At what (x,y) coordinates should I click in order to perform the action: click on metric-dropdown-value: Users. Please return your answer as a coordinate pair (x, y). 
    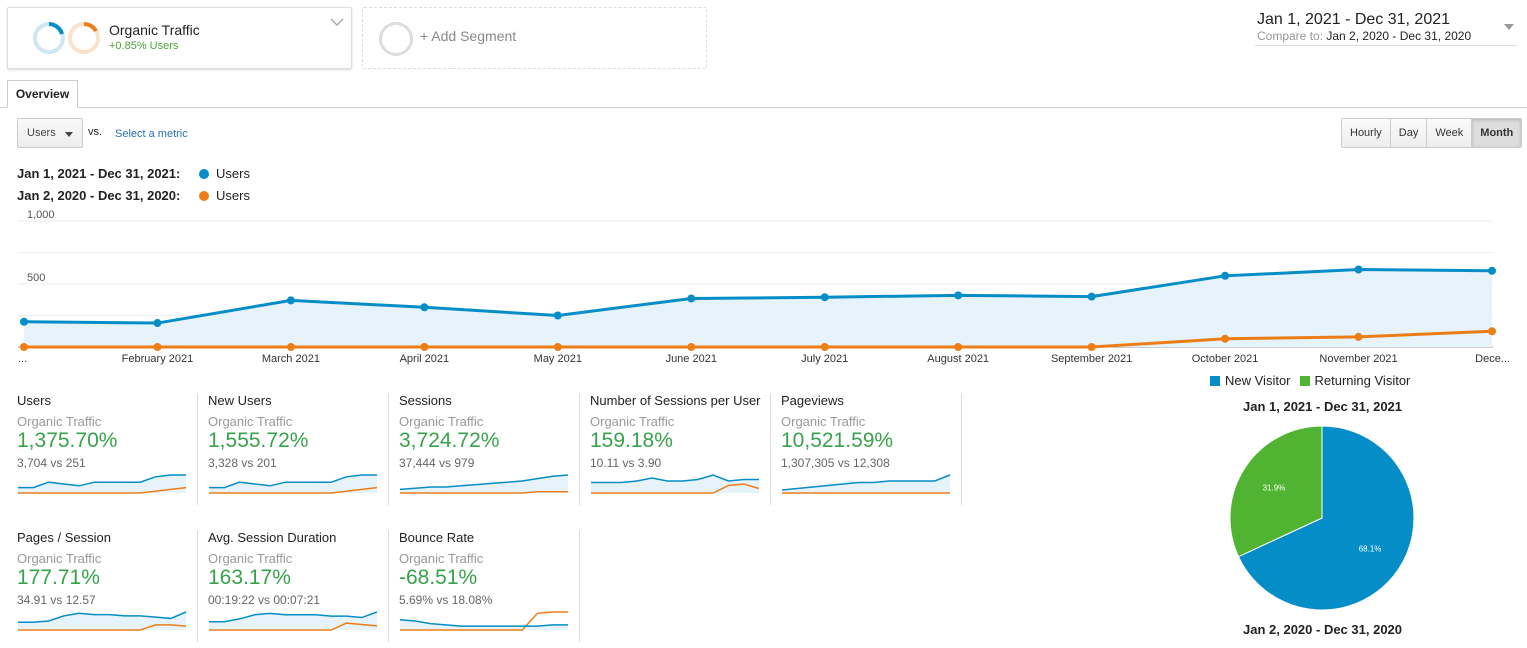
    Looking at the image, I should click on (41, 133).